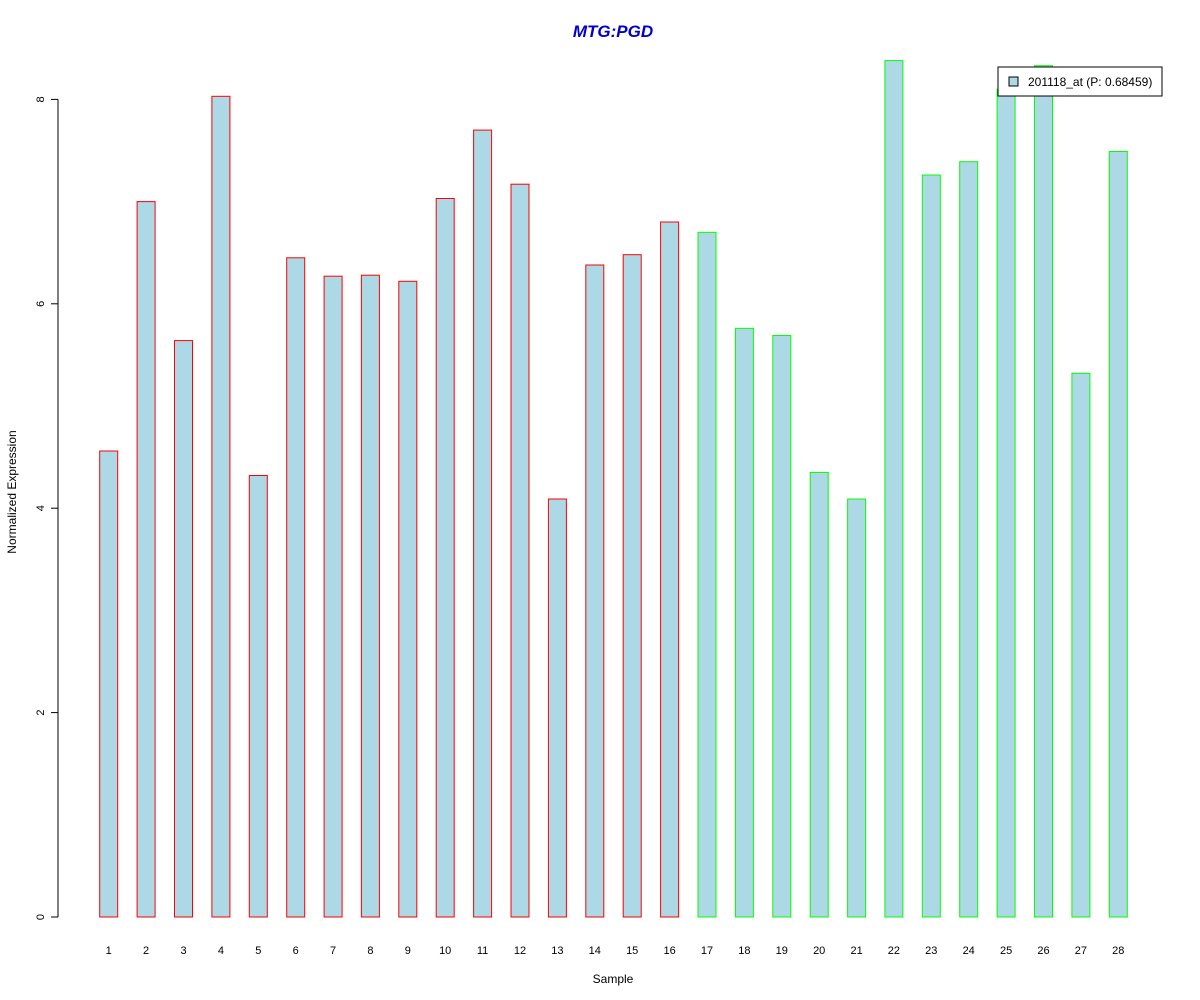 This screenshot has width=1200, height=1000. Describe the element at coordinates (1118, 951) in the screenshot. I see `x-tick-label: 28` at that location.